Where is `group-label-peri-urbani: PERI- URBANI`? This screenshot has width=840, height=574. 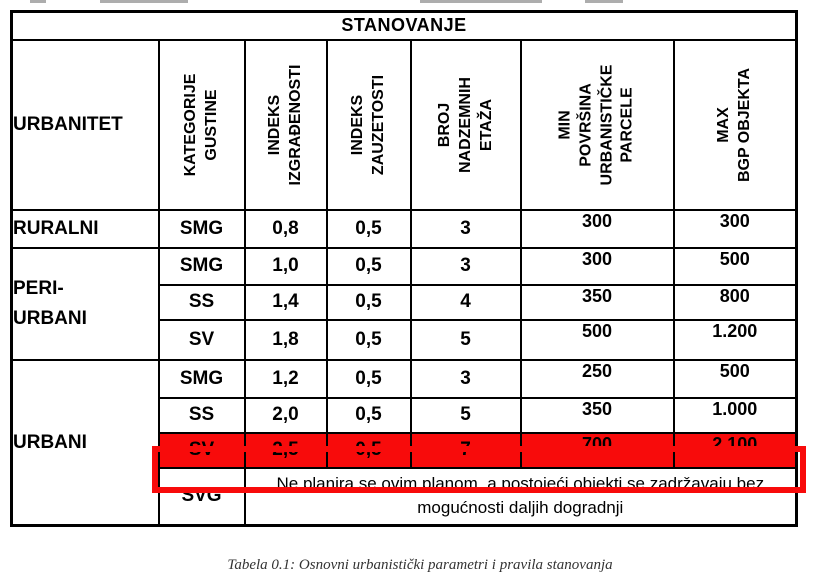
group-label-peri-urbani: PERI- URBANI is located at coordinates (85, 303).